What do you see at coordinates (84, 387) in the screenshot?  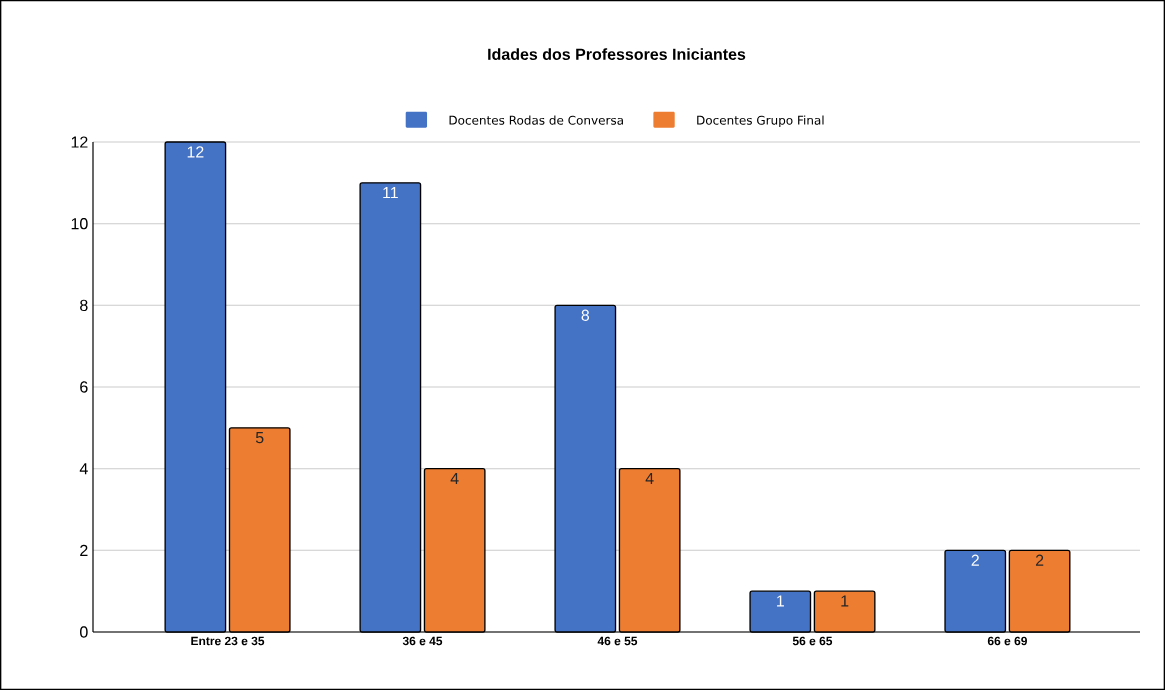 I see `y-tick-label: 6` at bounding box center [84, 387].